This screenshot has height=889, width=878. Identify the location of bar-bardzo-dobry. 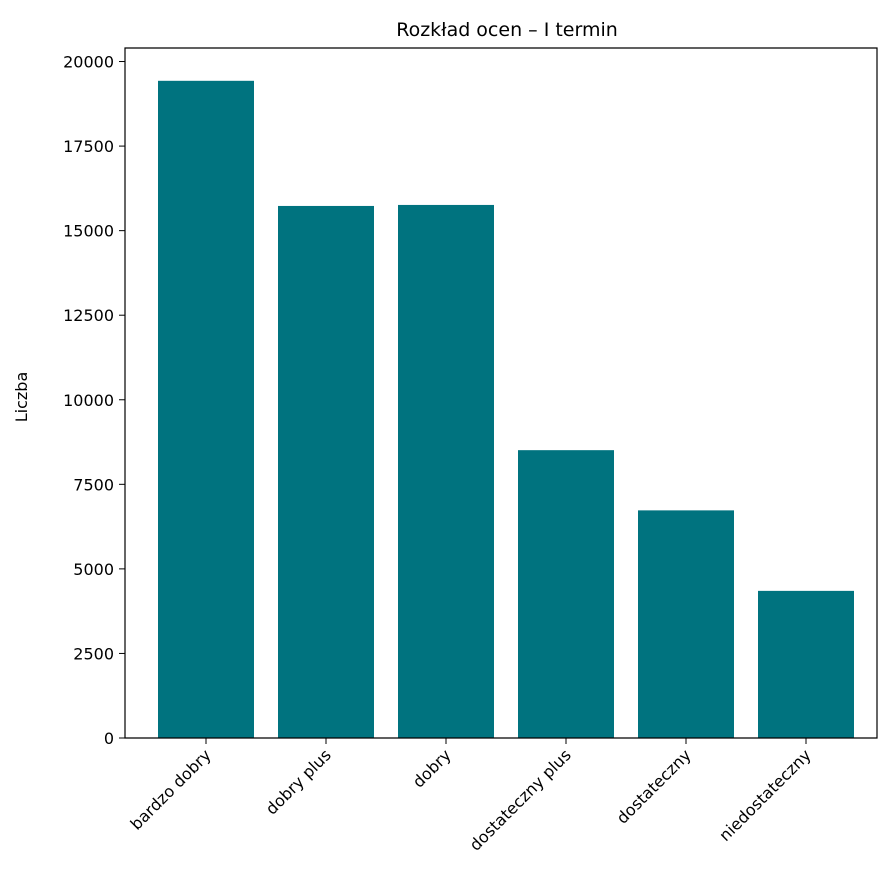
(206, 409).